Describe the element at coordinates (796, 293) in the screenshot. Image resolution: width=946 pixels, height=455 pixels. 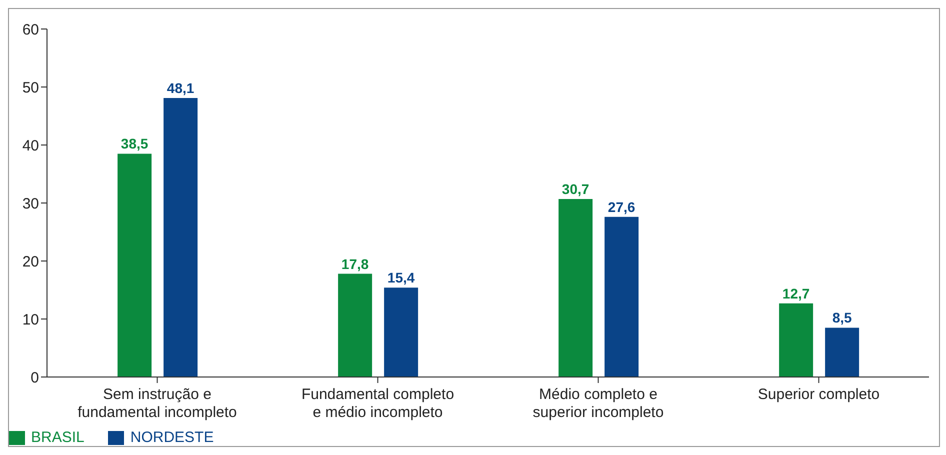
I see `data-label: 12,7` at that location.